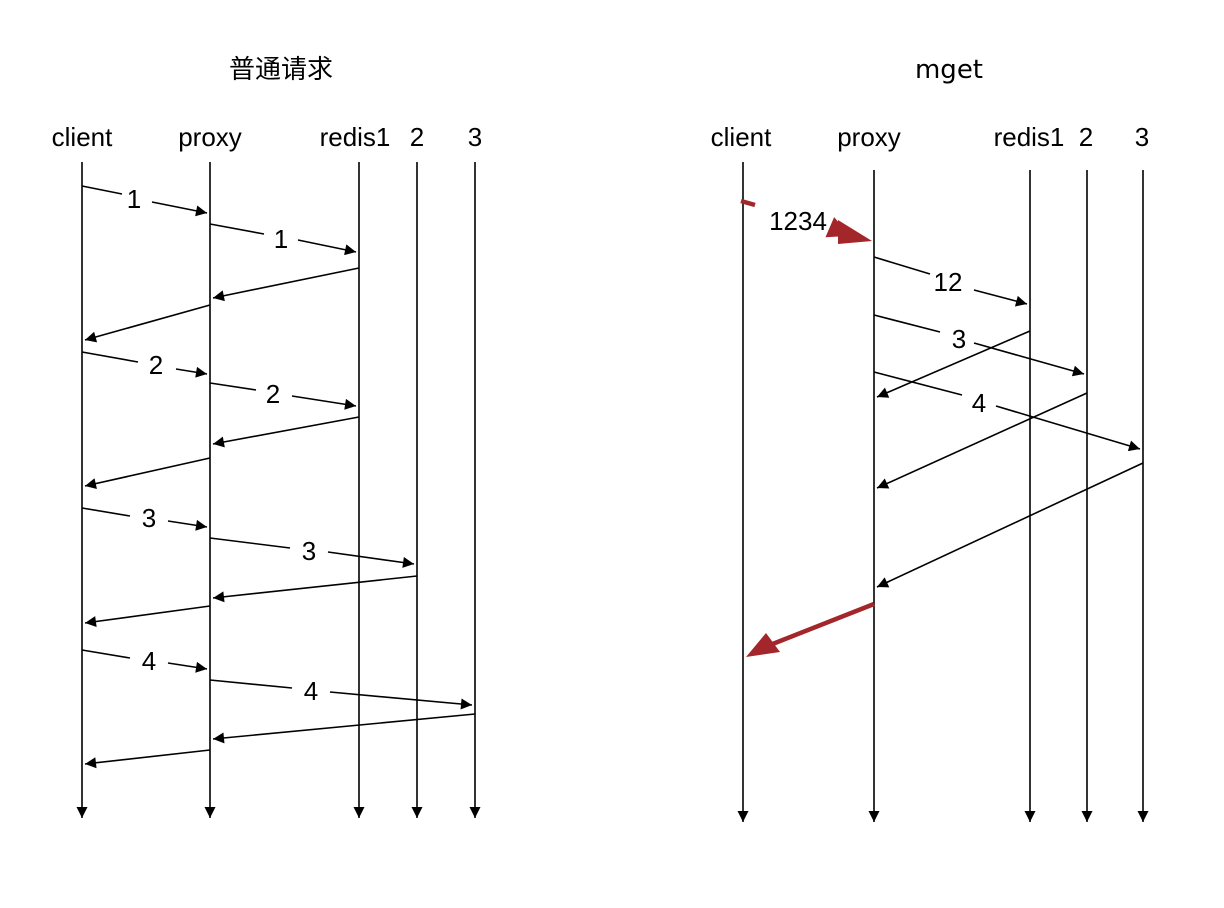  I want to click on right-reply-redis1-proxy, so click(953, 364).